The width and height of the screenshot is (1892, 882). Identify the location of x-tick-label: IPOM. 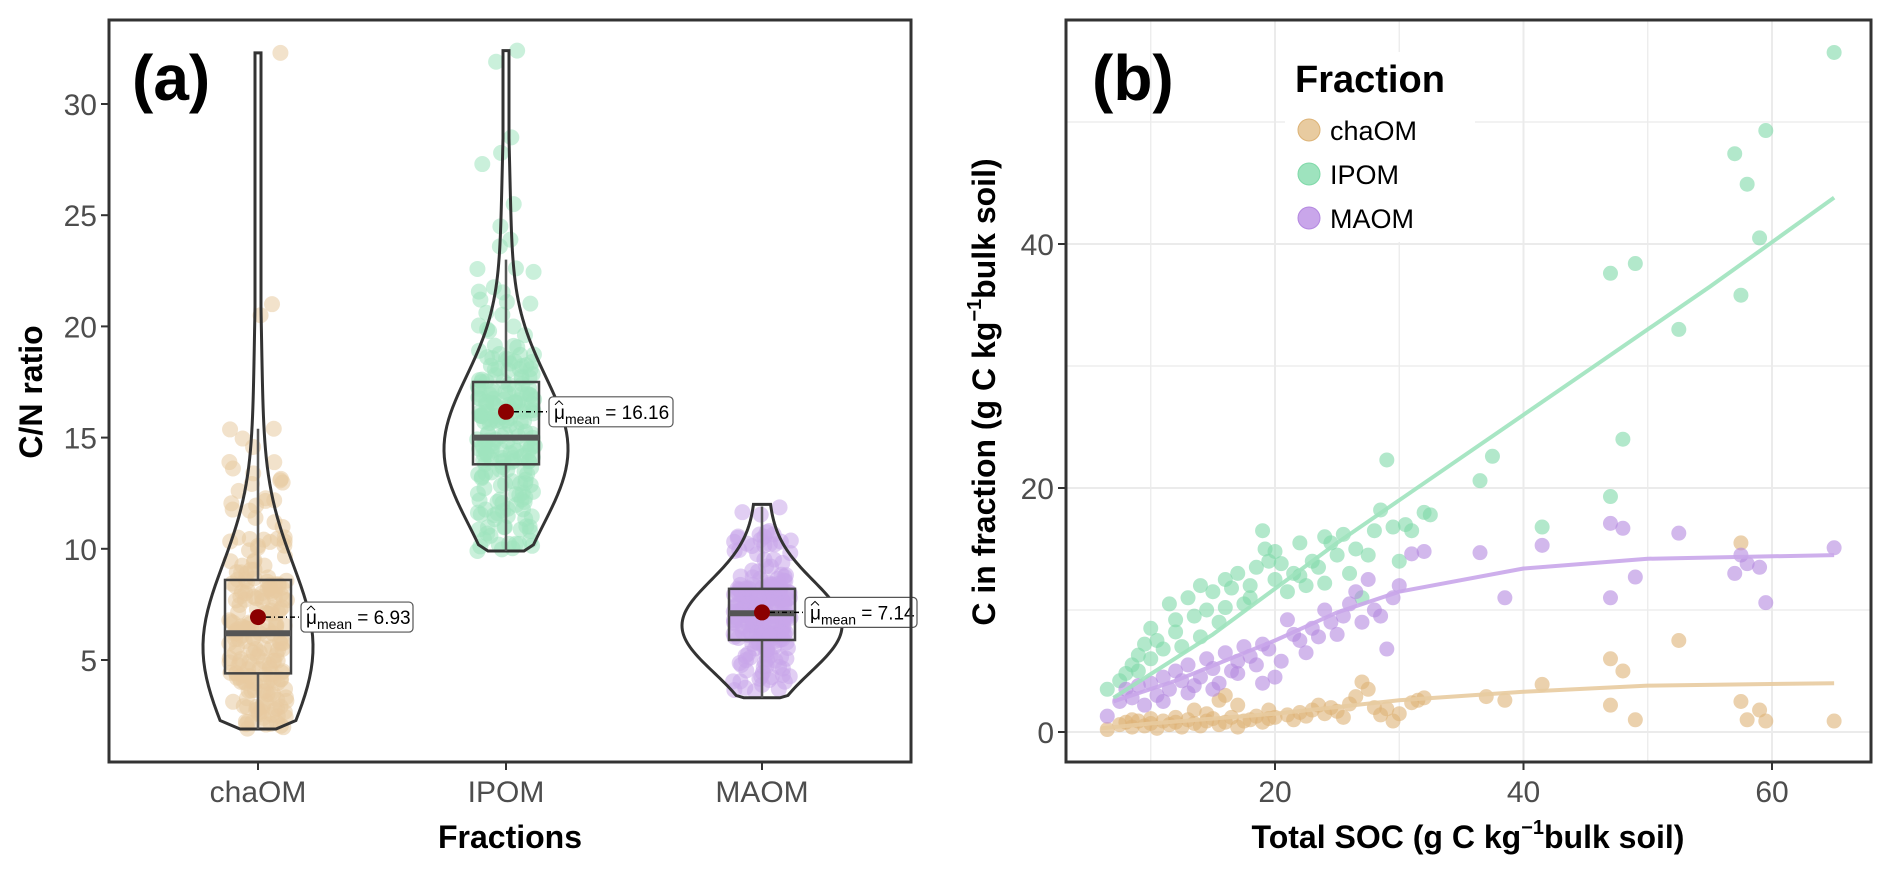
(506, 792).